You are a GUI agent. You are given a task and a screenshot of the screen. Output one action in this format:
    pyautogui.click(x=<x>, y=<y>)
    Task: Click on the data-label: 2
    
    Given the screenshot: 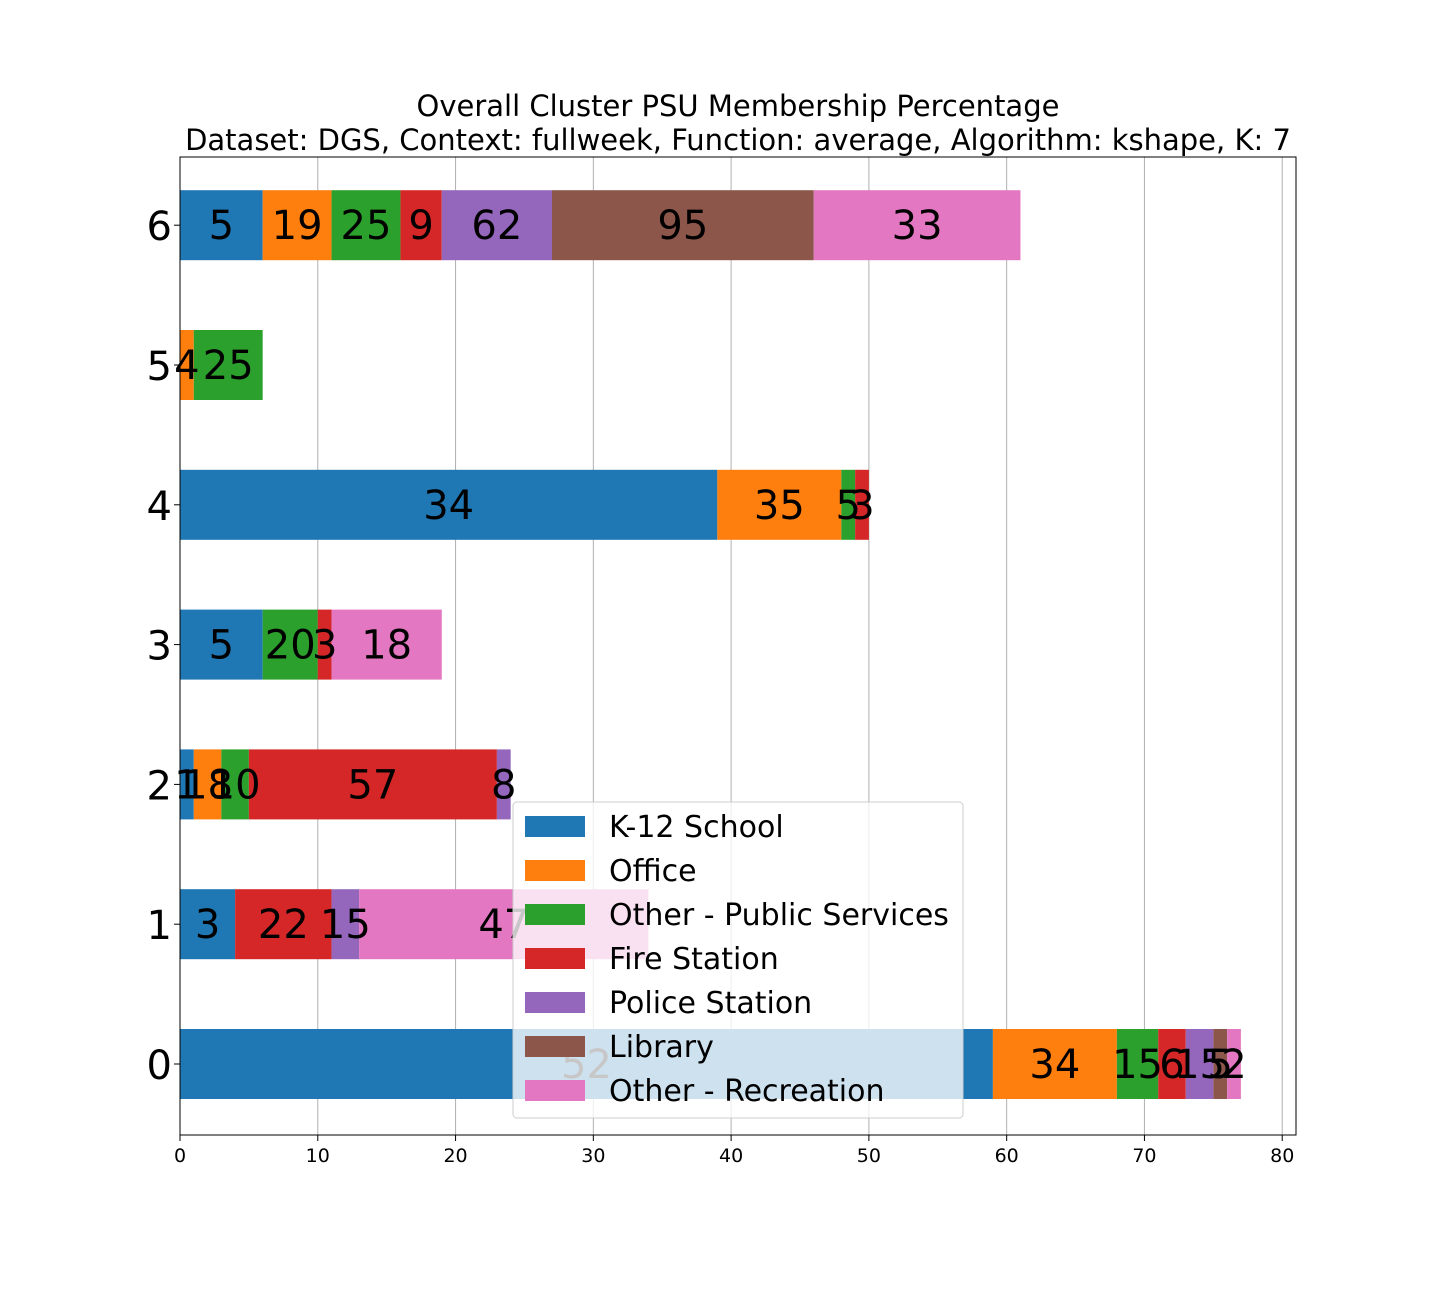 What is the action you would take?
    pyautogui.click(x=1233, y=1065)
    